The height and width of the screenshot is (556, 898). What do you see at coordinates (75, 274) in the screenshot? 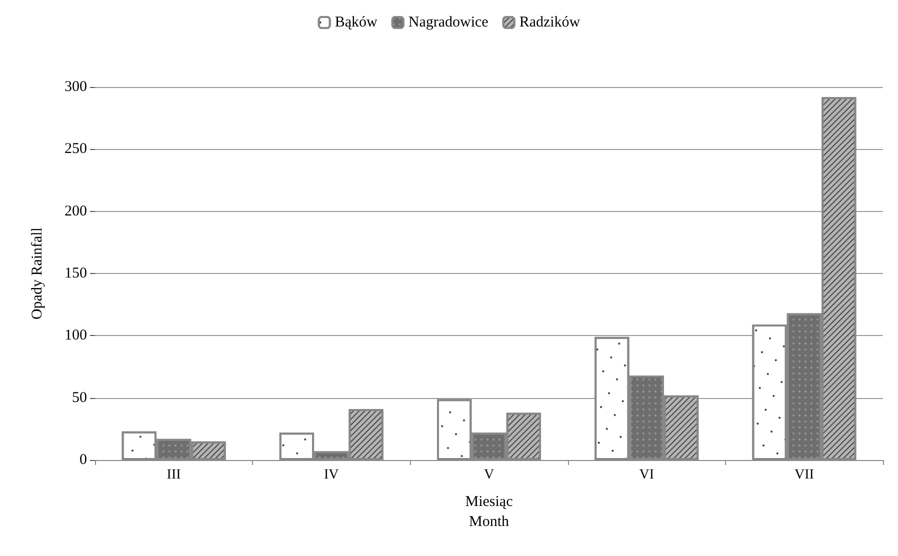
I see `y-tick-label: 150` at bounding box center [75, 274].